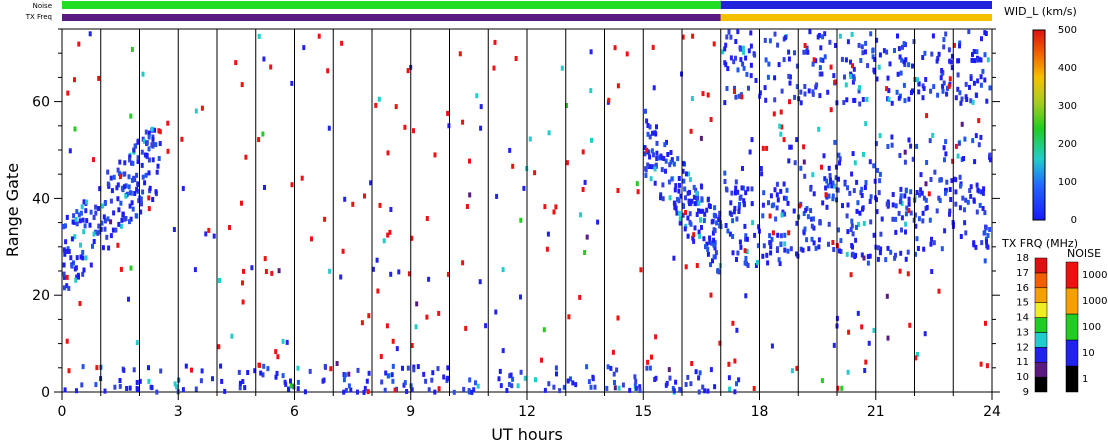 The image size is (1108, 441). Describe the element at coordinates (1067, 106) in the screenshot. I see `width-colorbar-tick: 300` at that location.